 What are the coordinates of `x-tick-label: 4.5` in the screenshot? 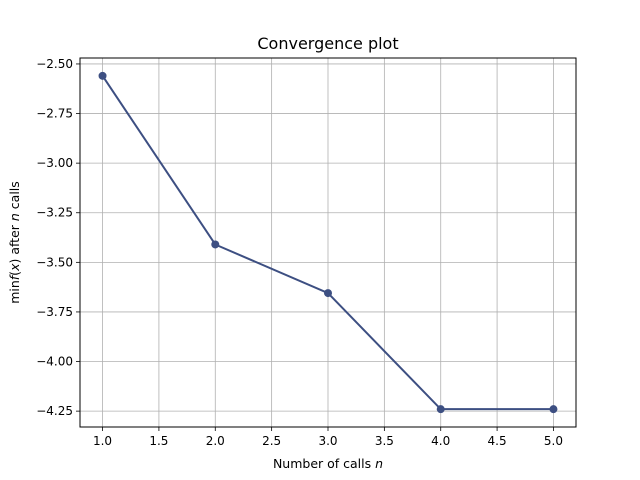 It's located at (497, 441).